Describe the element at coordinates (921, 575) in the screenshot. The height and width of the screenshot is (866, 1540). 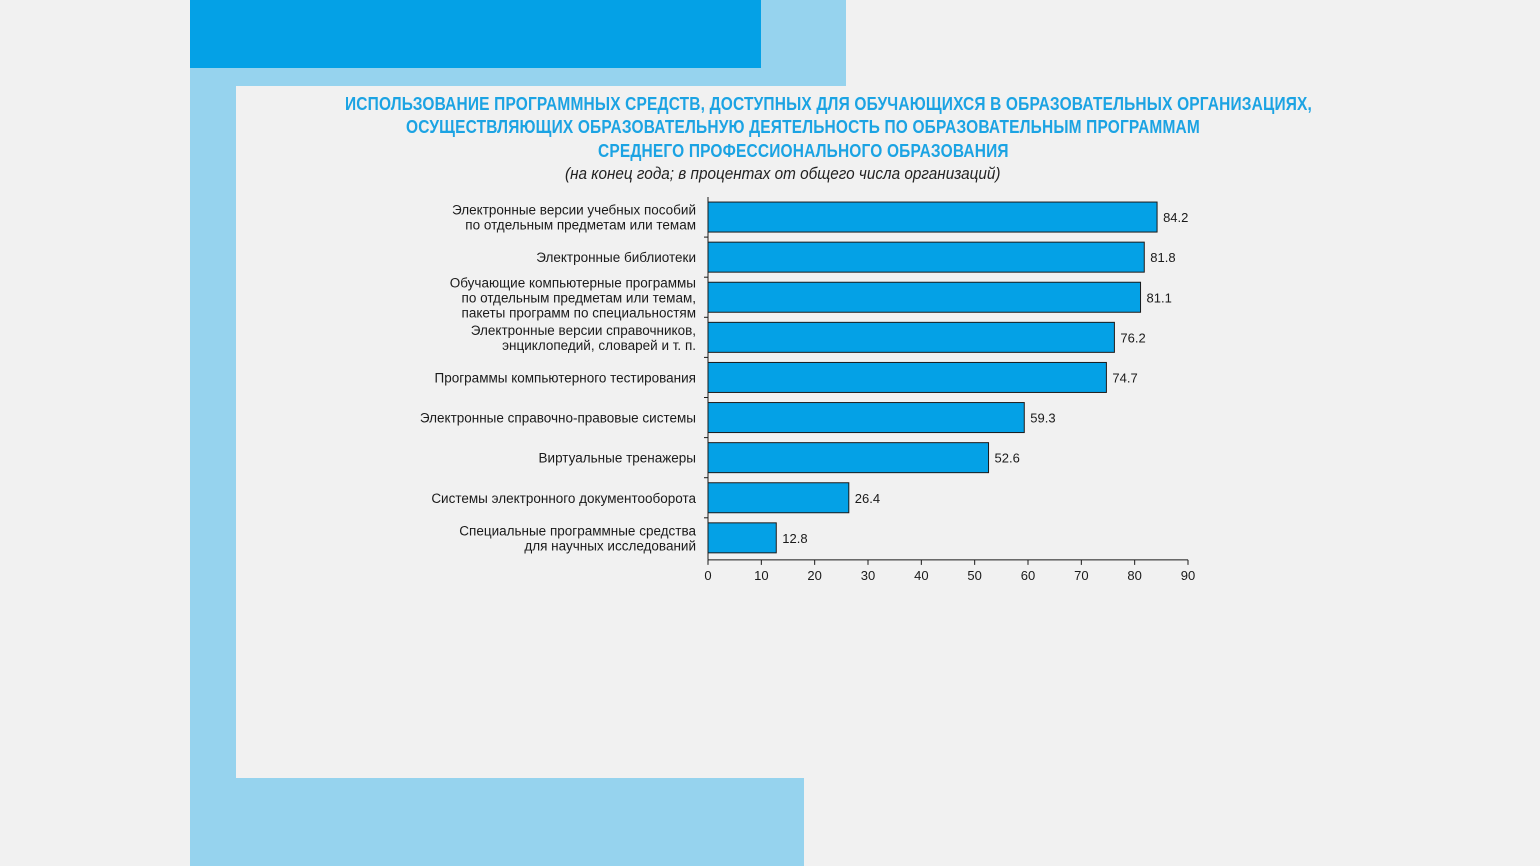
I see `x-tick-label-40: 40` at that location.